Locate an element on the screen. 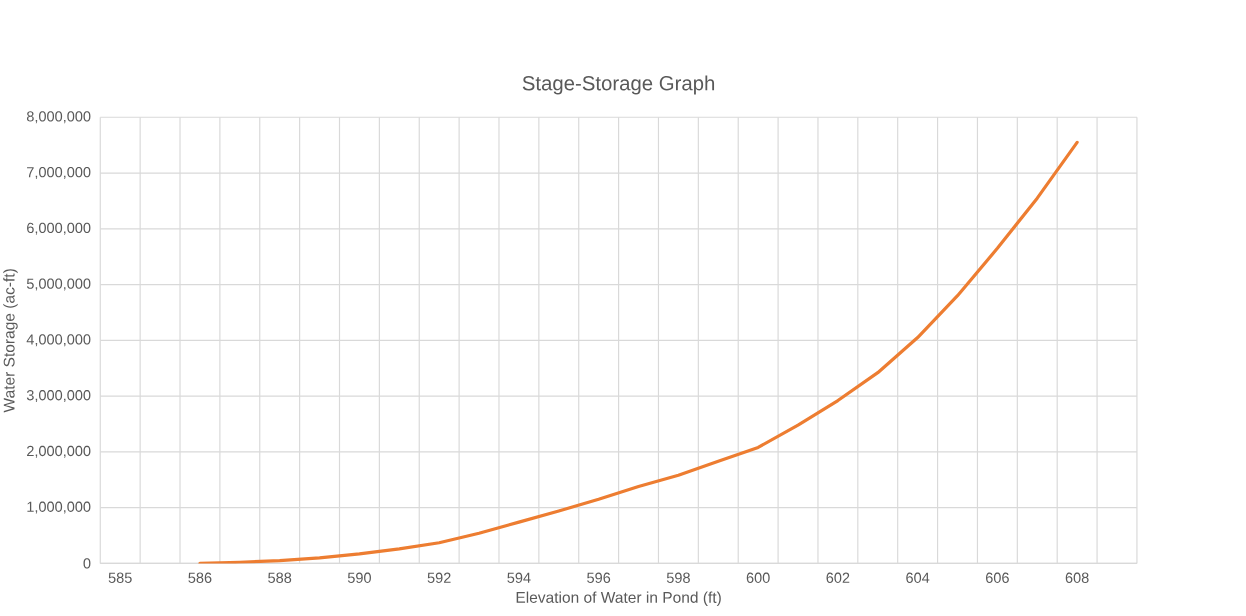  y-tick-label: 1,000,000 is located at coordinates (59, 507).